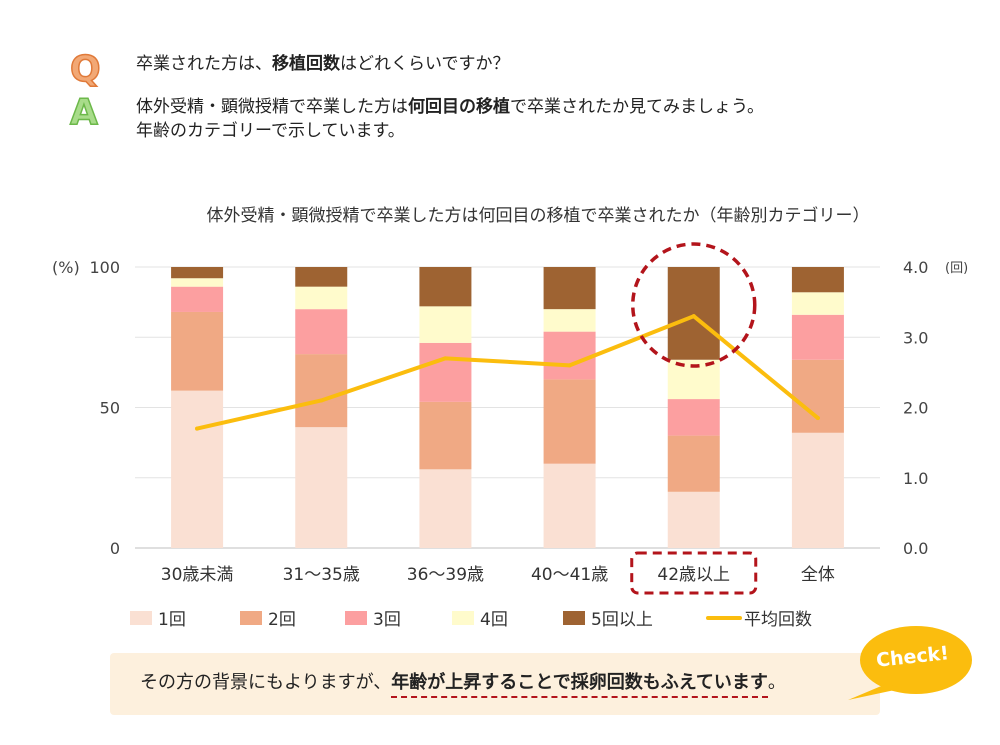 This screenshot has height=745, width=1000. What do you see at coordinates (935, 408) in the screenshot?
I see `y-axis-right: 0.0 1.0 2.0 3.0 4.0 (回)` at bounding box center [935, 408].